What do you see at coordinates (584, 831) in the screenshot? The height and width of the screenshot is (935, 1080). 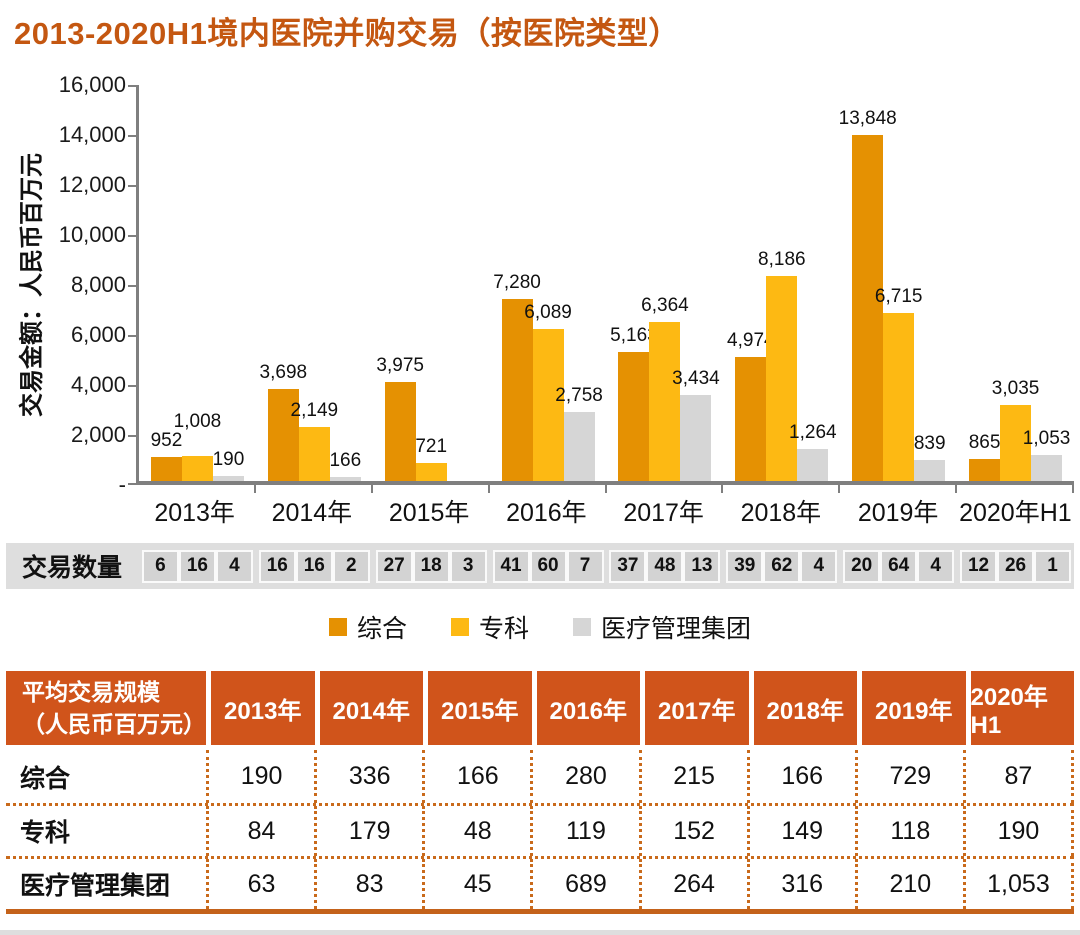 I see `value-cell: 119` at bounding box center [584, 831].